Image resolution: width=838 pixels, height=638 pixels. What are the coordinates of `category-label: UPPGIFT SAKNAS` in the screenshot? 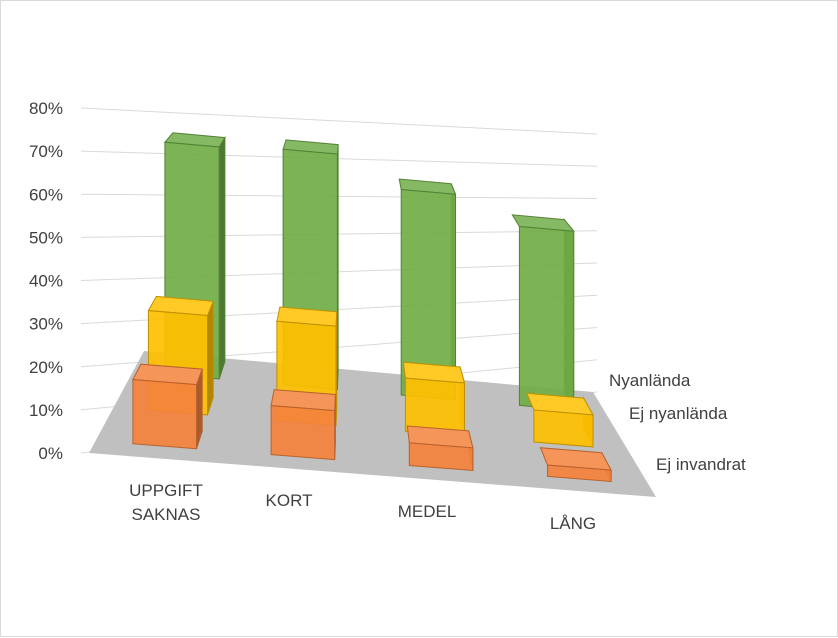 It's located at (166, 502).